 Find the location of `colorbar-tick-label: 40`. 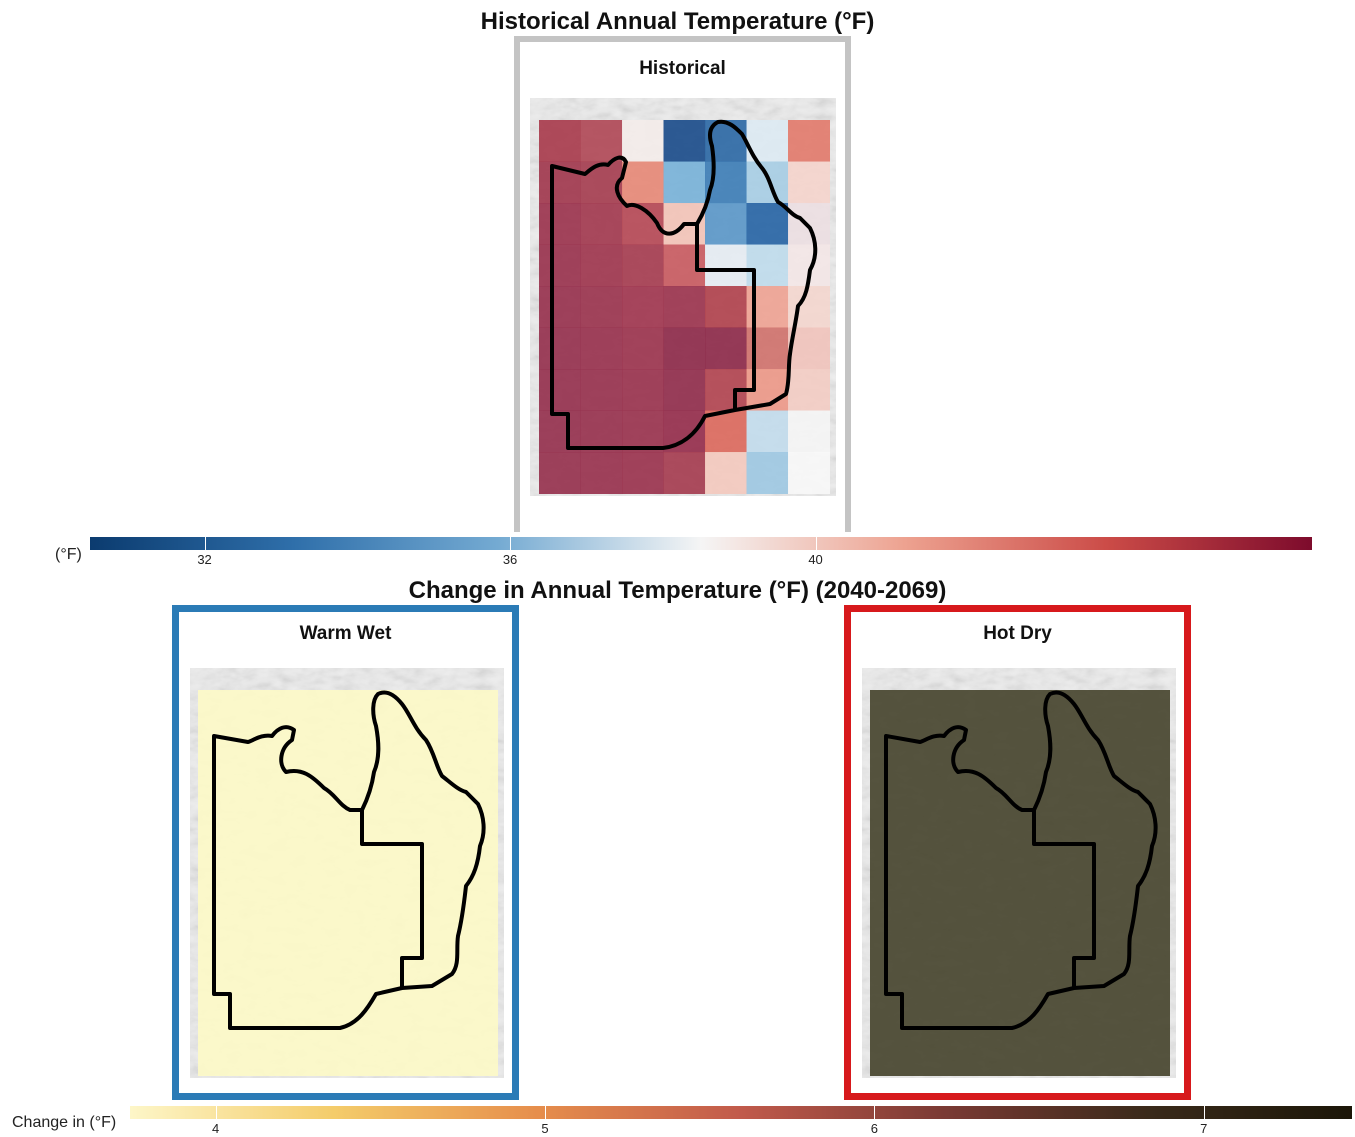

colorbar-tick-label: 40 is located at coordinates (815, 559).